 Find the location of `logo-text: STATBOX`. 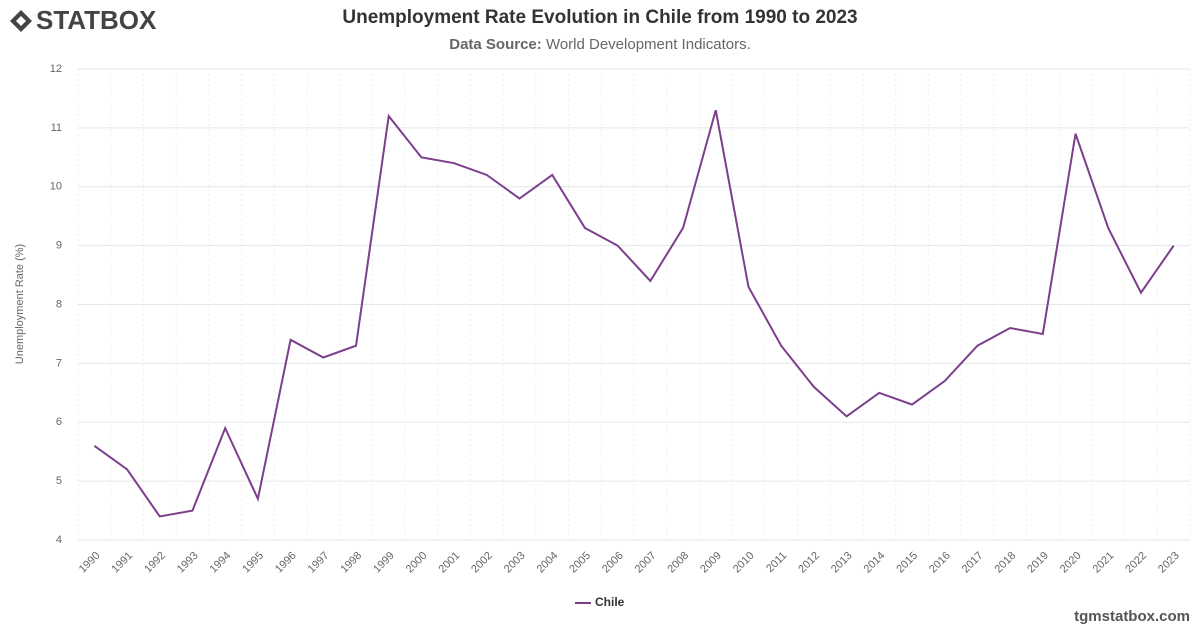

logo-text: STATBOX is located at coordinates (96, 20).